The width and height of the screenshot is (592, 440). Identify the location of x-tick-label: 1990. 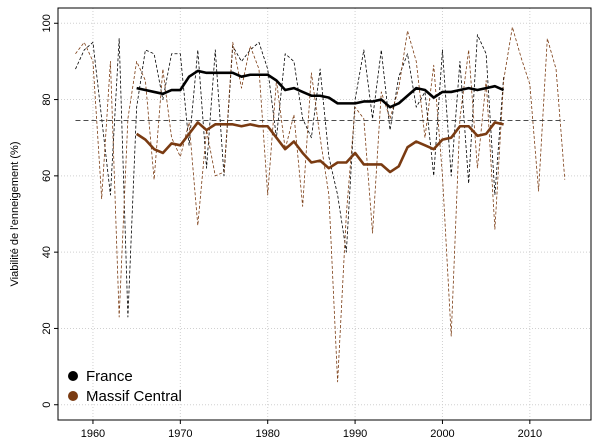
(355, 434).